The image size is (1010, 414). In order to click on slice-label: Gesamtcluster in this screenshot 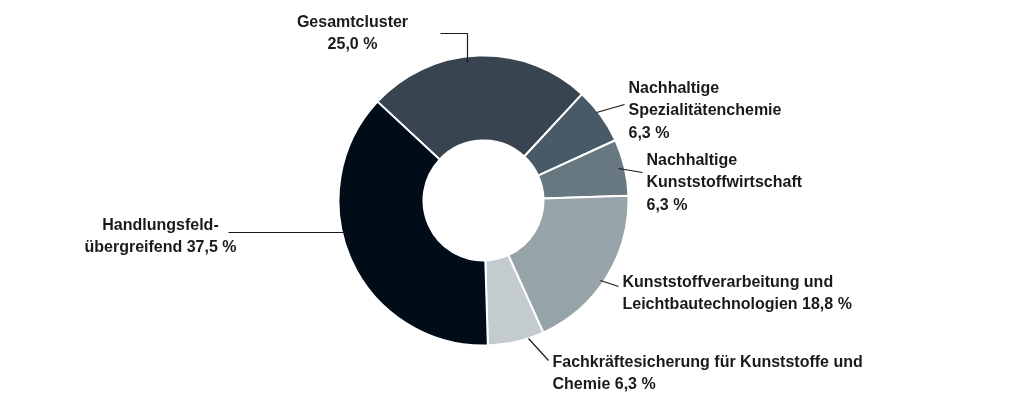, I will do `click(352, 21)`.